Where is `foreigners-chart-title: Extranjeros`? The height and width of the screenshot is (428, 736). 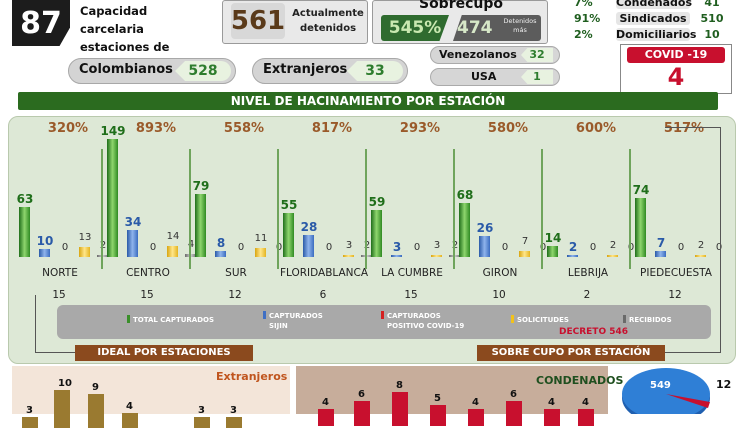 foreigners-chart-title: Extranjeros is located at coordinates (252, 376).